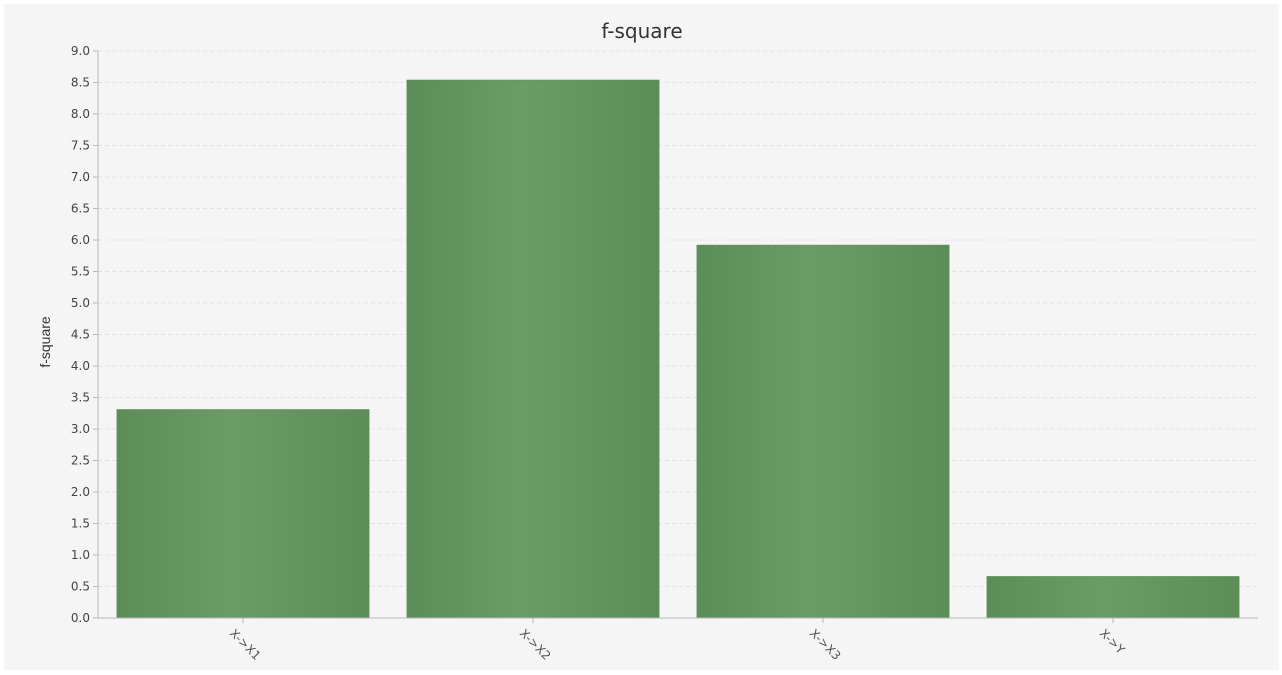  I want to click on chart-title: f-square, so click(641, 31).